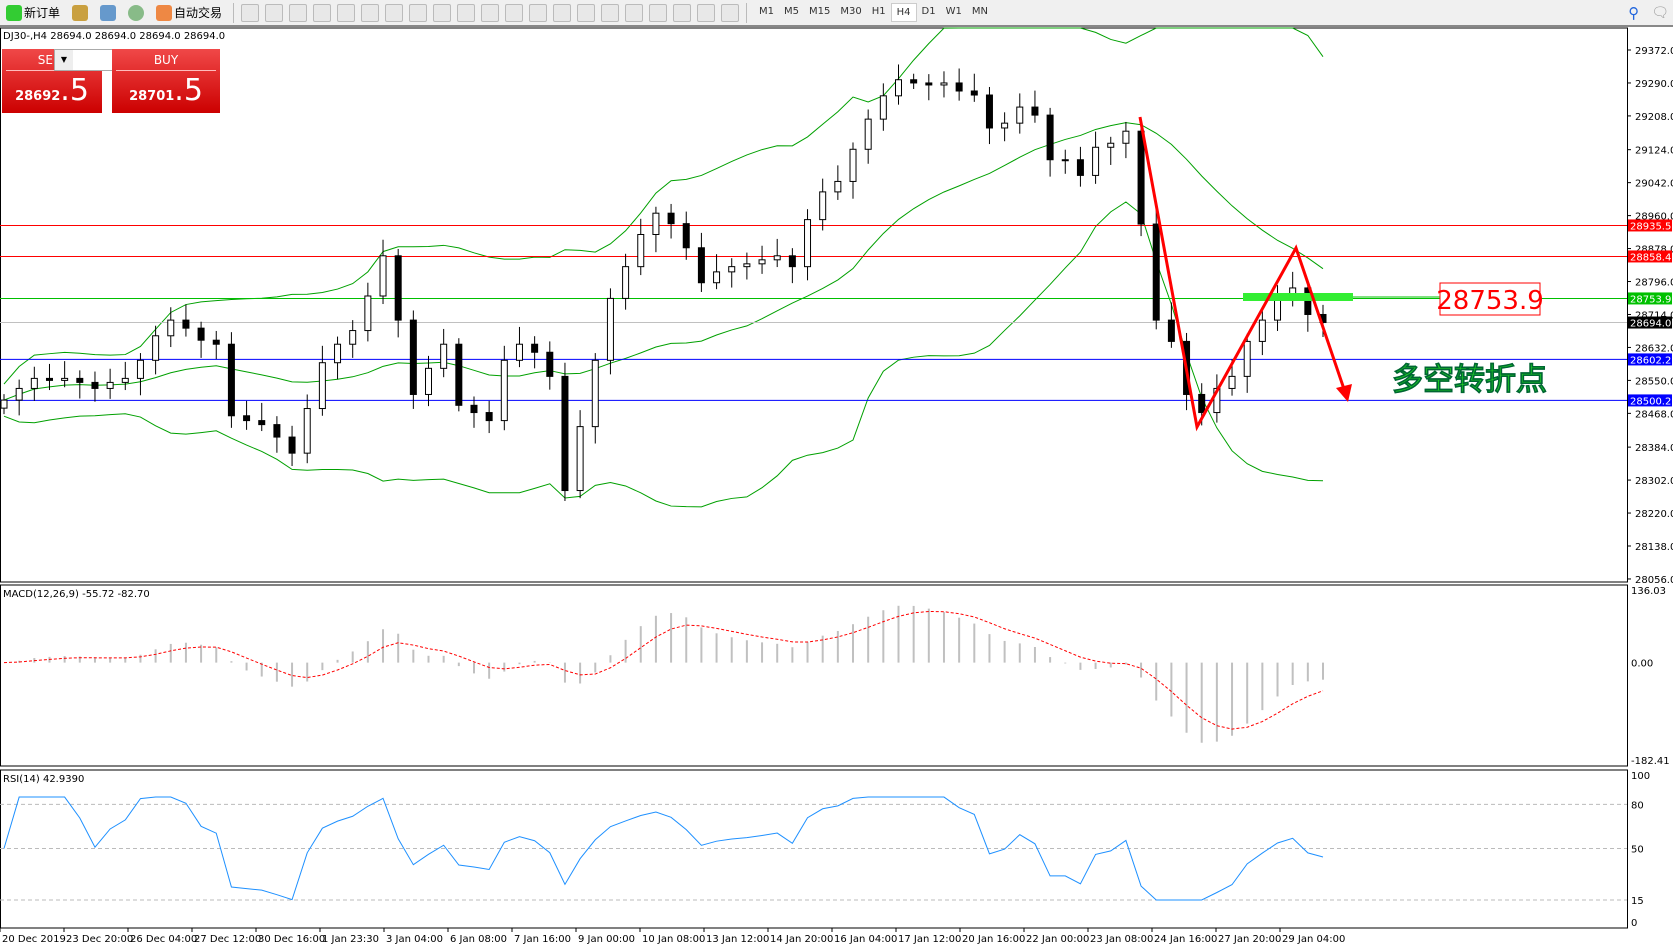  I want to click on time-tick-label: 14 Jan 20:00, so click(801, 939).